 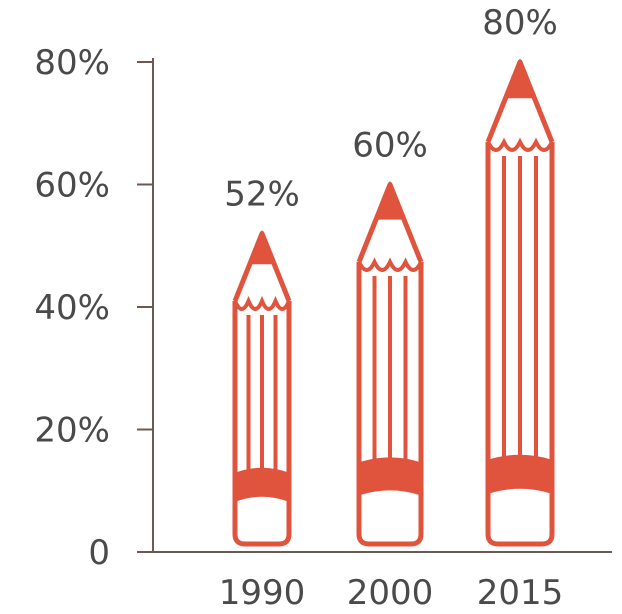 I want to click on y-tick-label: 20%, so click(x=72, y=431).